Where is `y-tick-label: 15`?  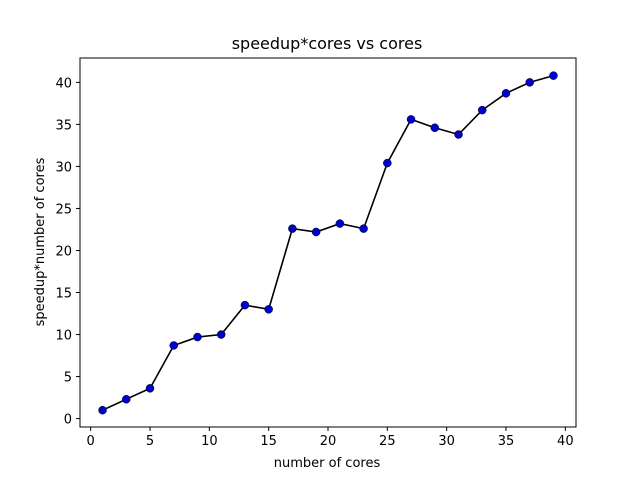
y-tick-label: 15 is located at coordinates (63, 294).